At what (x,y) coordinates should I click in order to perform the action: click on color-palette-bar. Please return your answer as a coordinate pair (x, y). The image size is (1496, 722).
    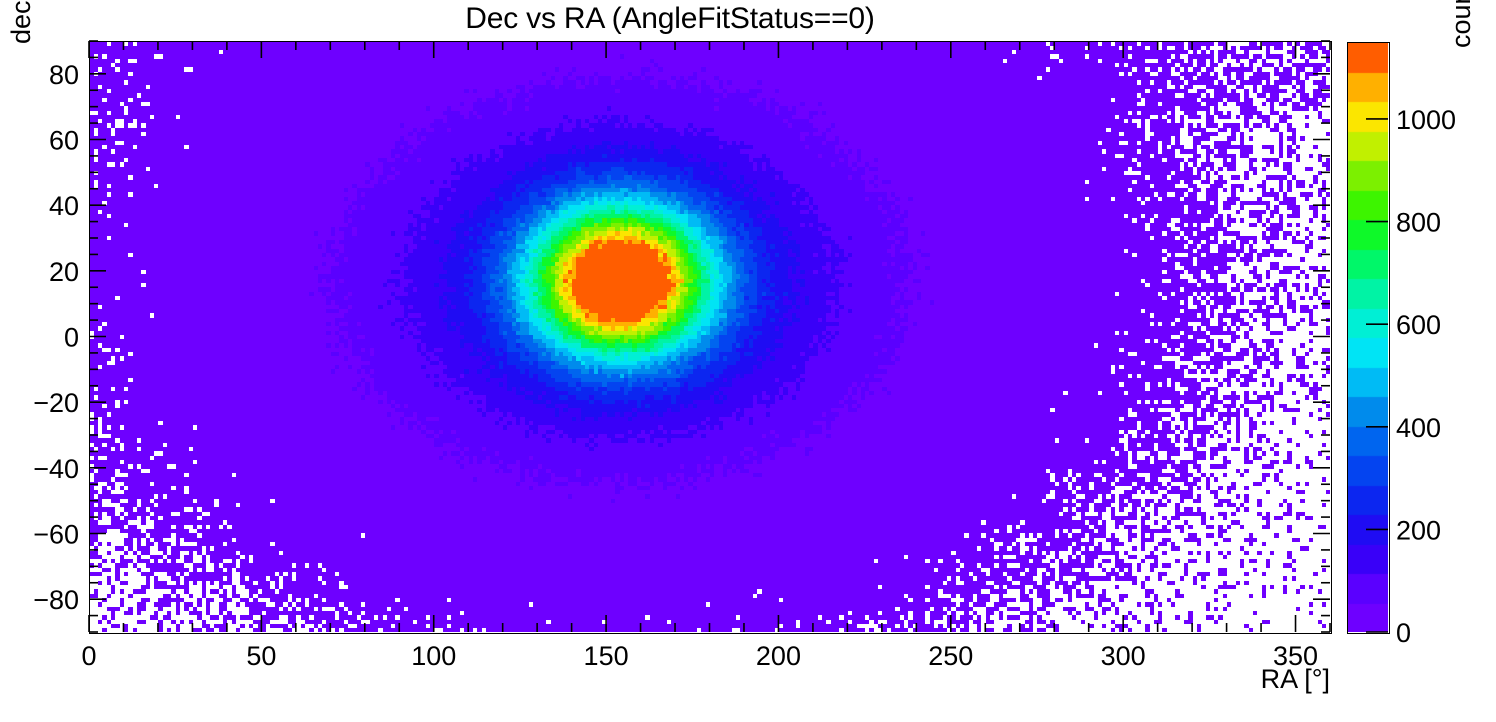
    Looking at the image, I should click on (1367, 337).